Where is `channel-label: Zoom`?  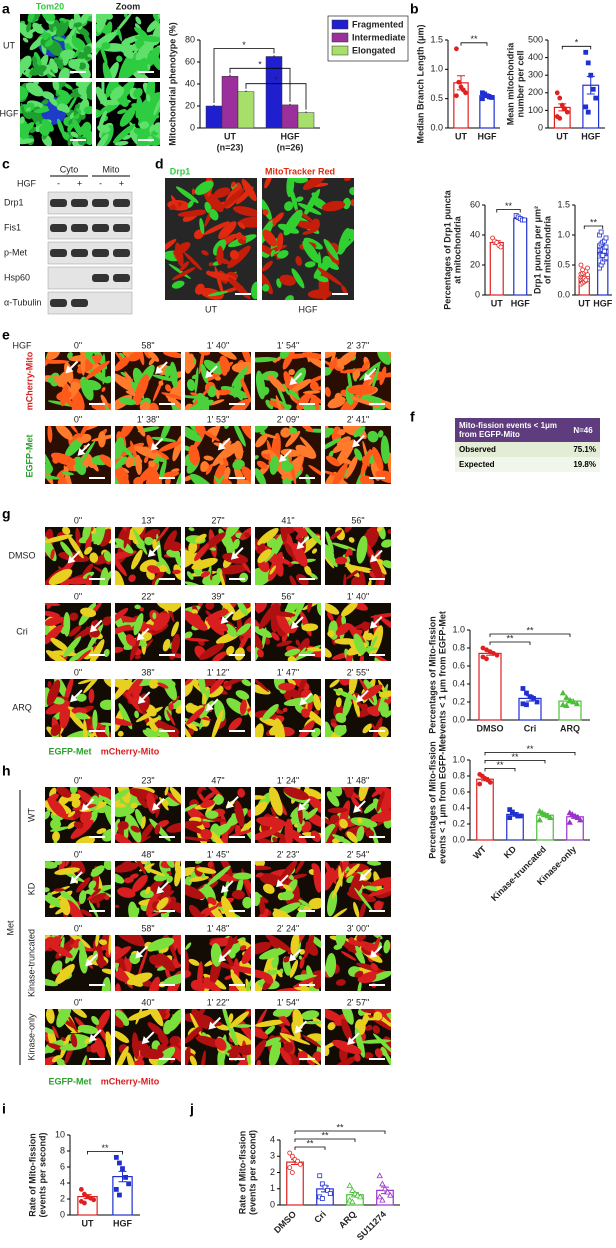
channel-label: Zoom is located at coordinates (128, 6).